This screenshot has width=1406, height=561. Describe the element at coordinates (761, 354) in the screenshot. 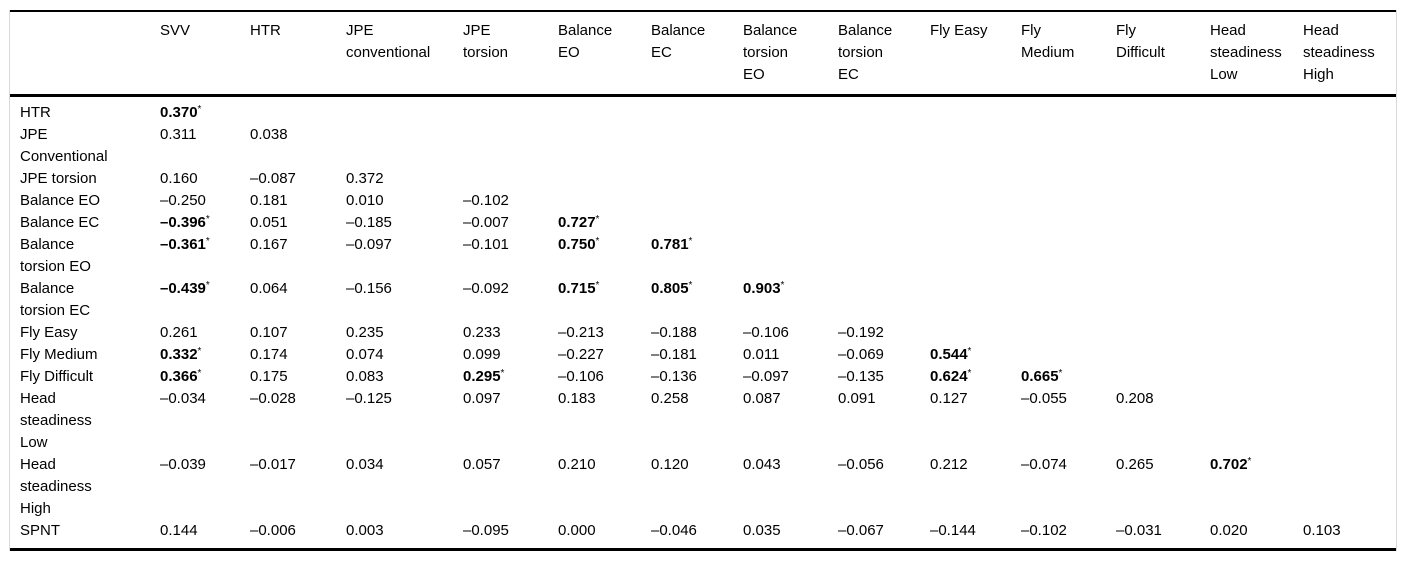

I see `value-cell: 0.011` at that location.